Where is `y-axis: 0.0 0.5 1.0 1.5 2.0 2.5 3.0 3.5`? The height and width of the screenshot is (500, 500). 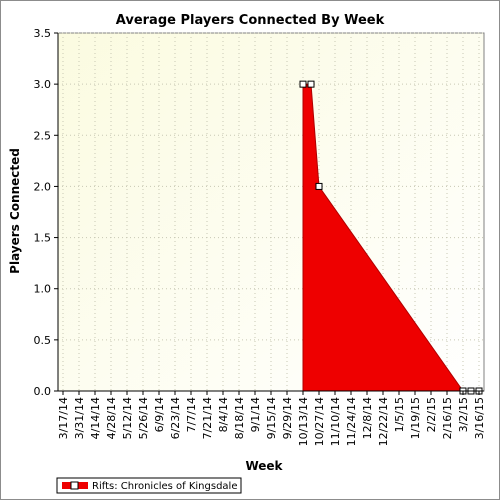 y-axis: 0.0 0.5 1.0 1.5 2.0 2.5 3.0 3.5 is located at coordinates (46, 212).